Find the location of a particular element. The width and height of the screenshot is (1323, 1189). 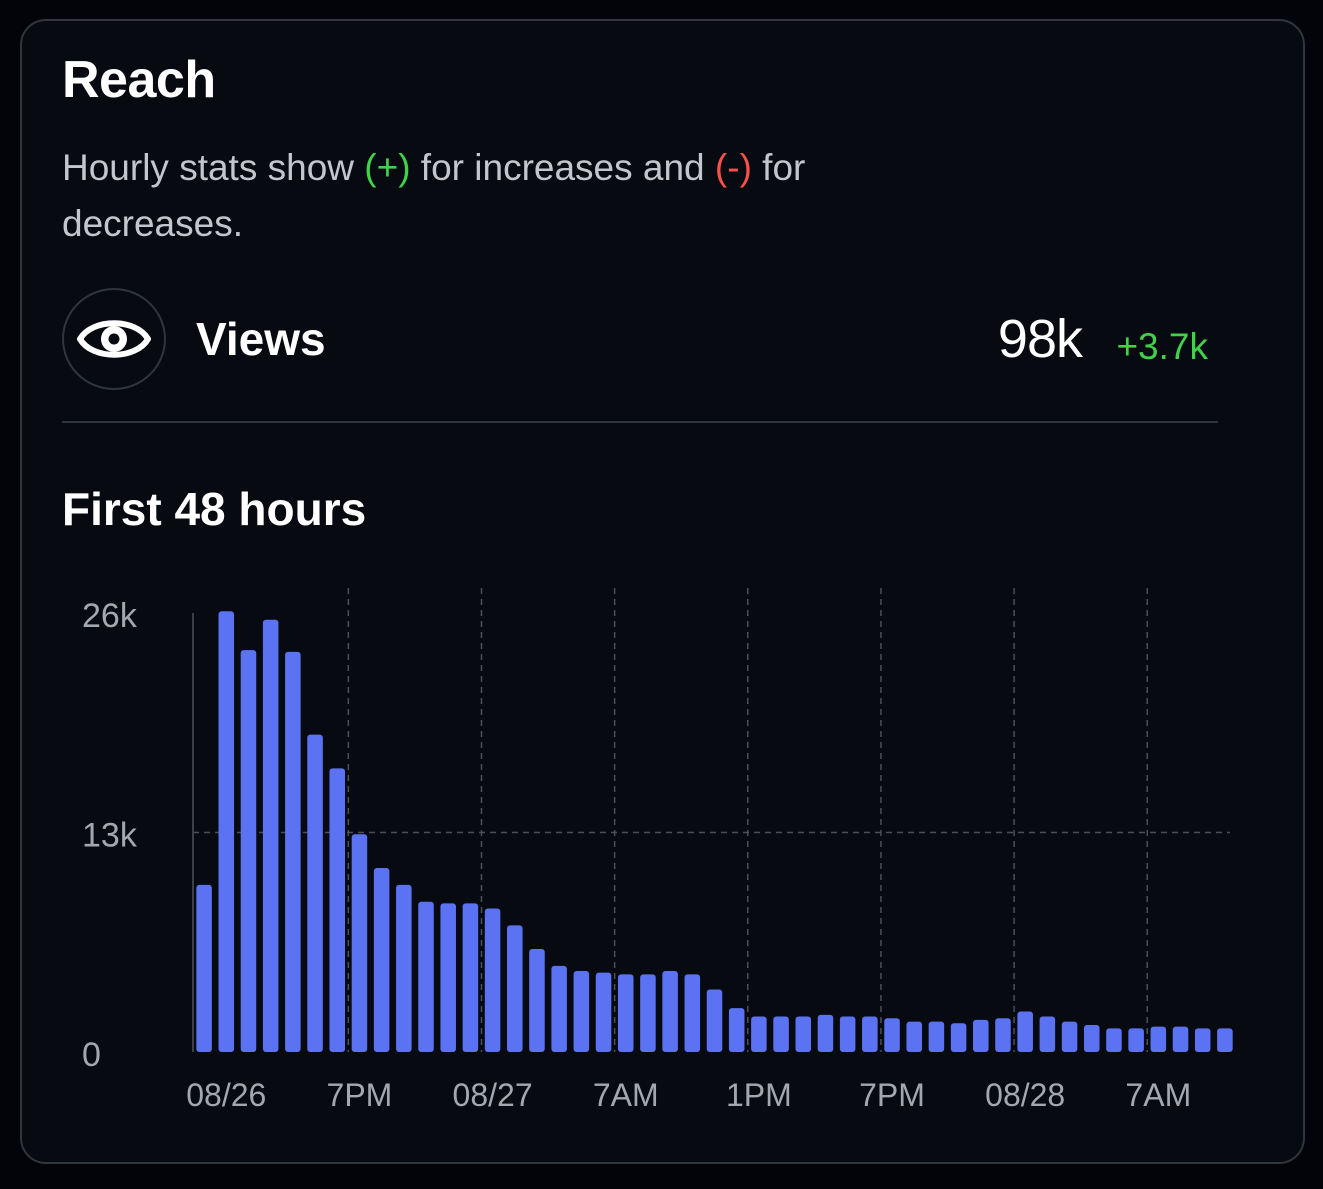

x-tick-label: 08/27 is located at coordinates (493, 1095).